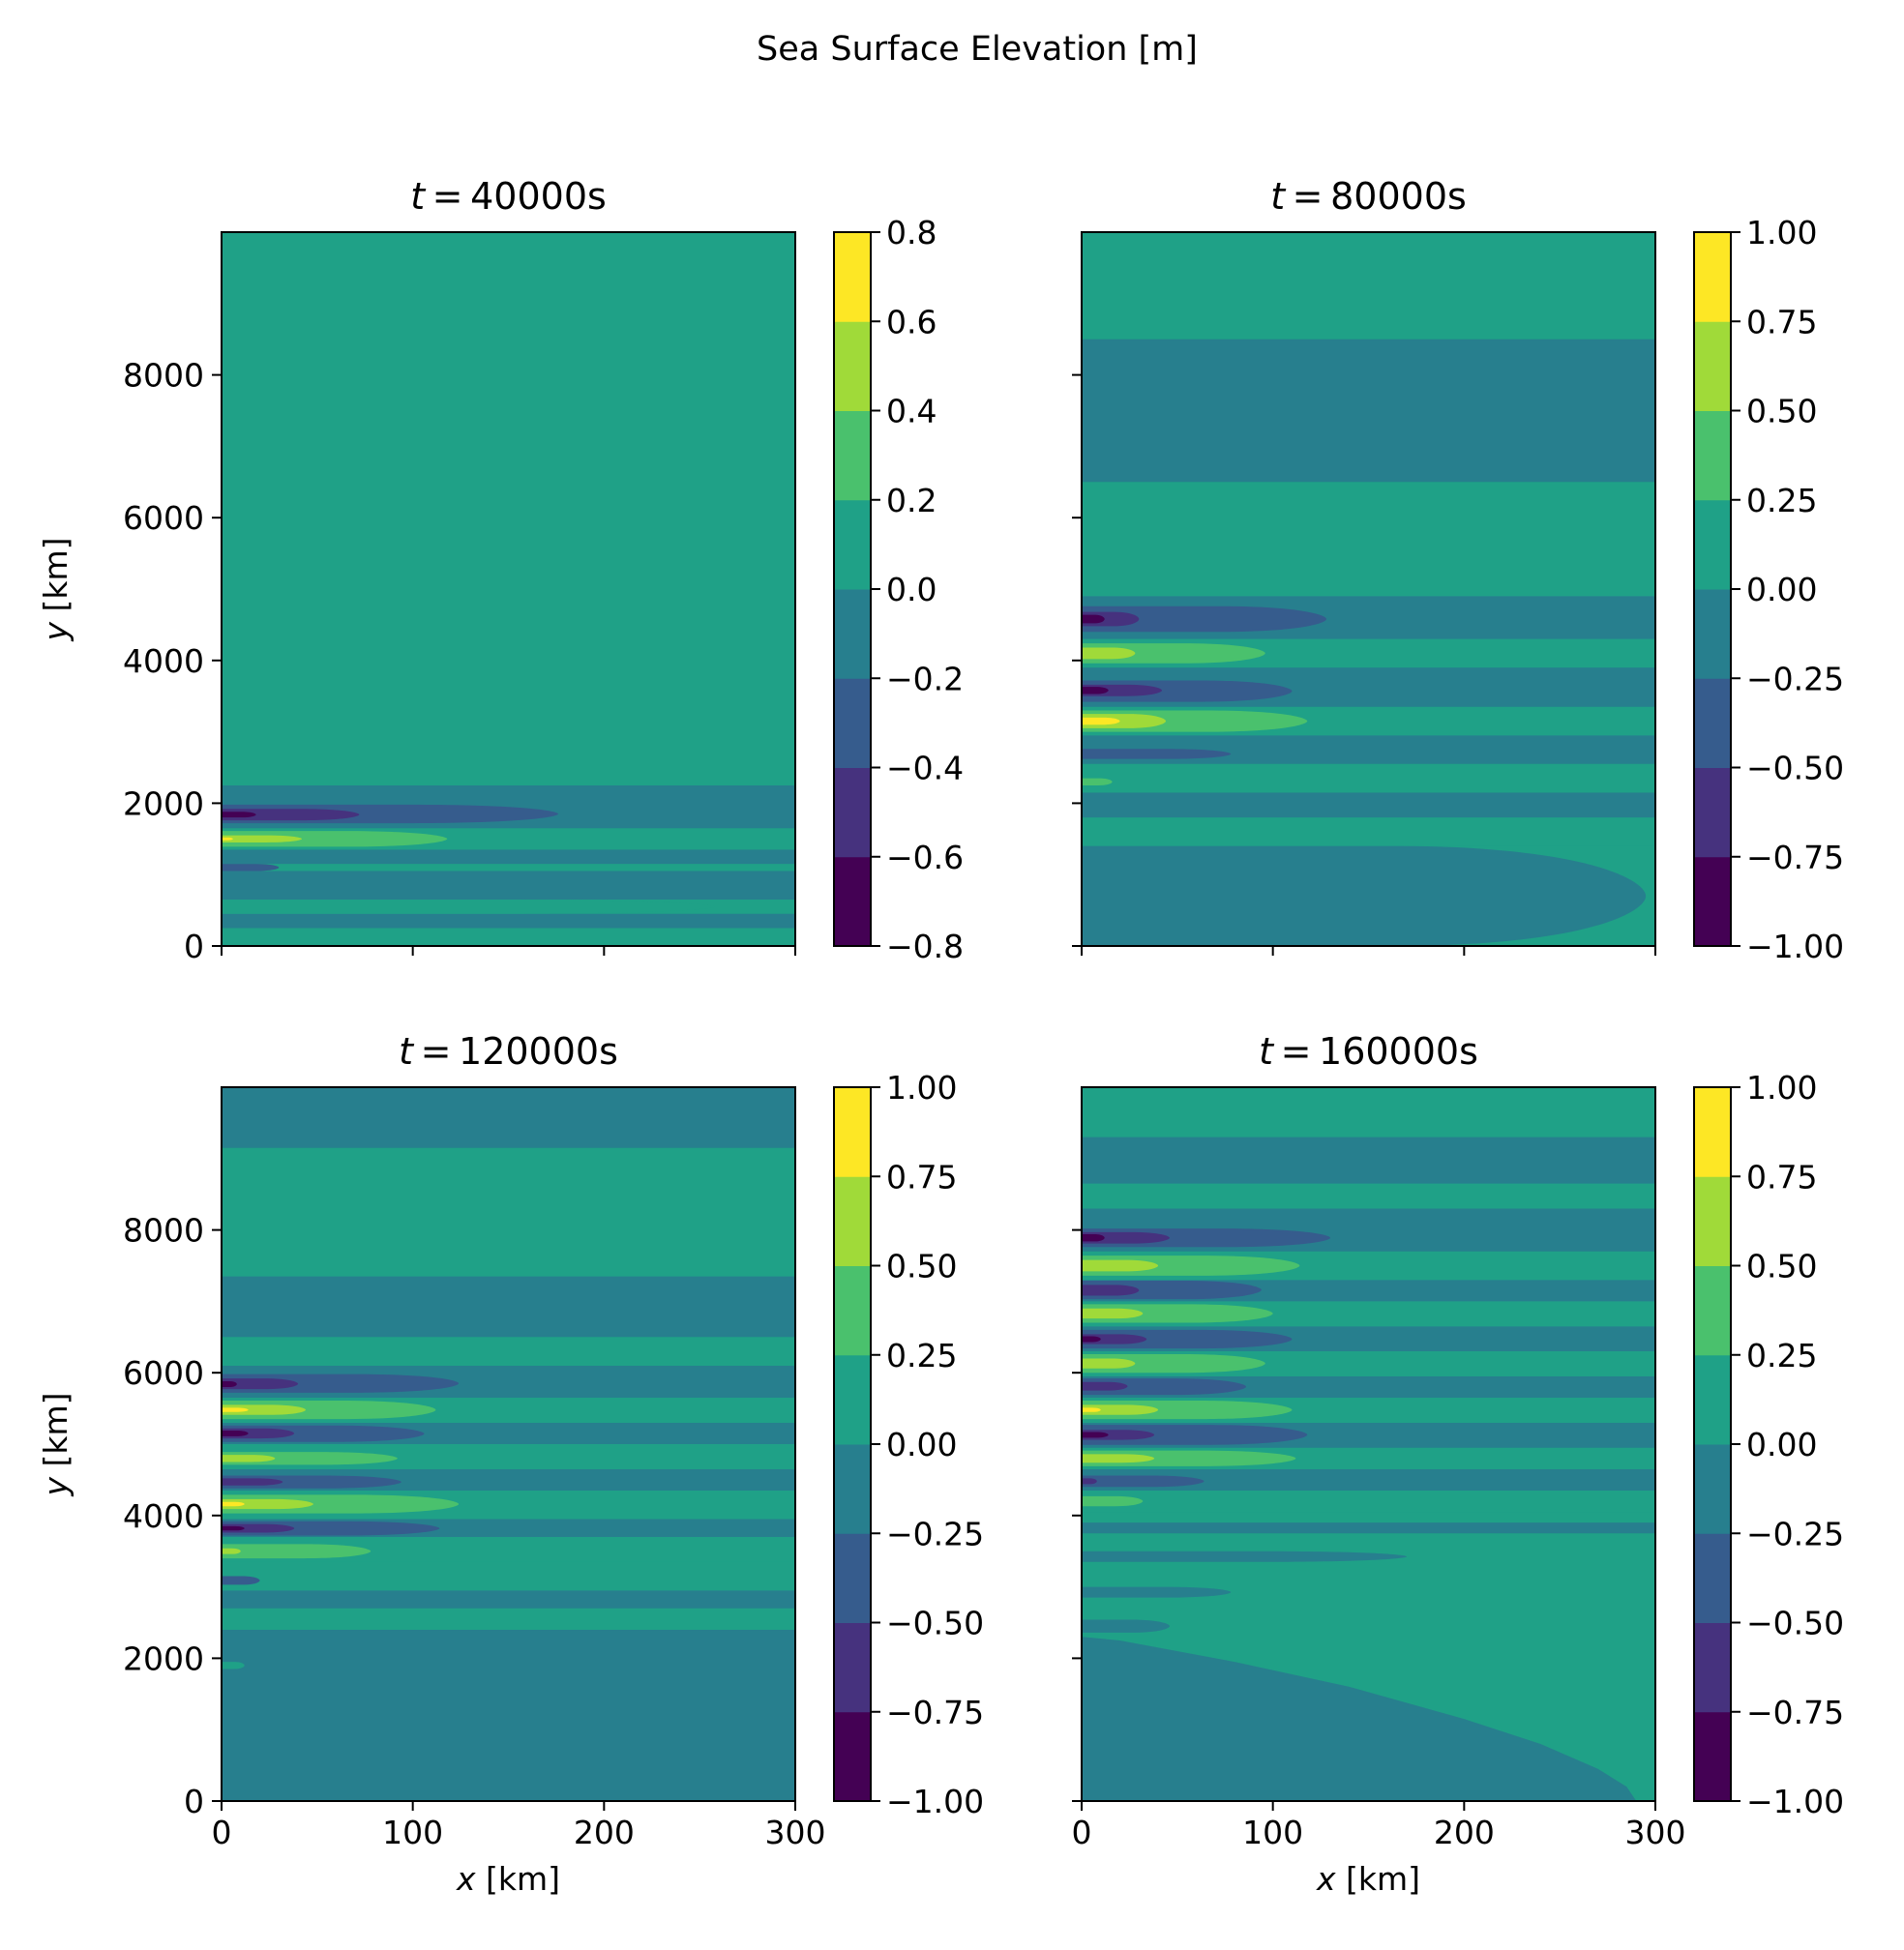 Image resolution: width=1904 pixels, height=1950 pixels. I want to click on colorbar-tick-label: 0.6, so click(912, 321).